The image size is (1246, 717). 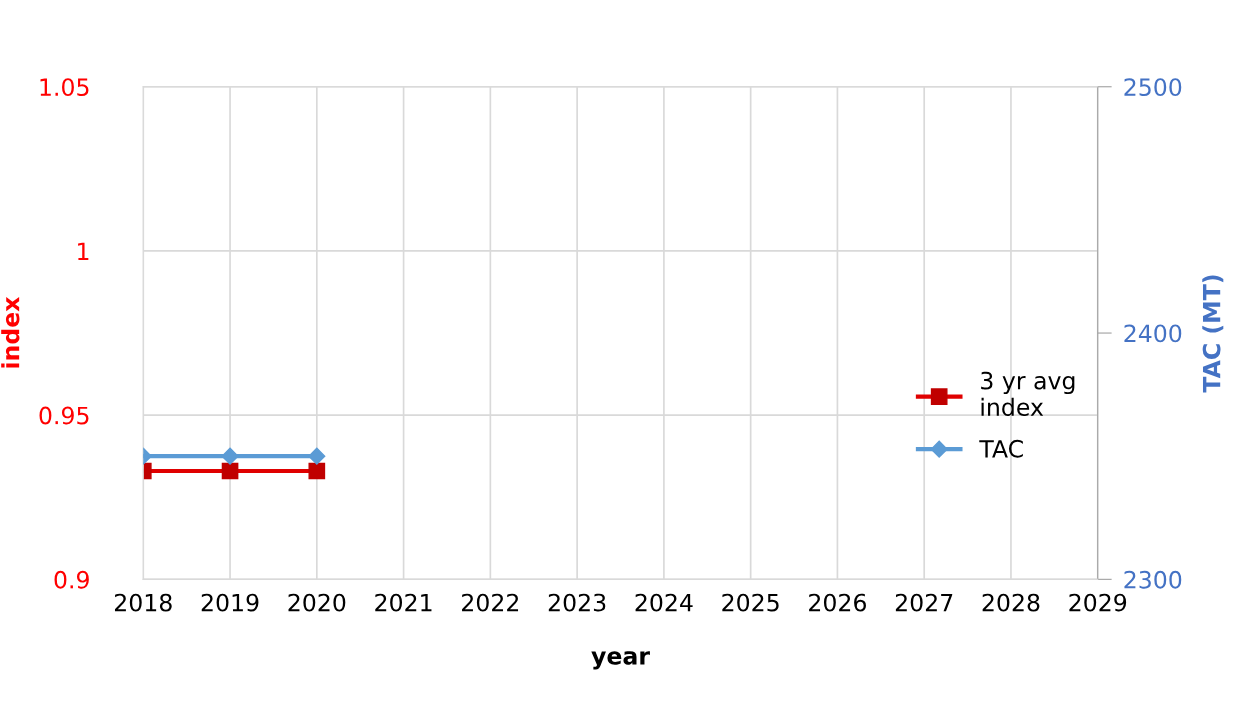 What do you see at coordinates (1153, 333) in the screenshot?
I see `y2-tick-label: 2400` at bounding box center [1153, 333].